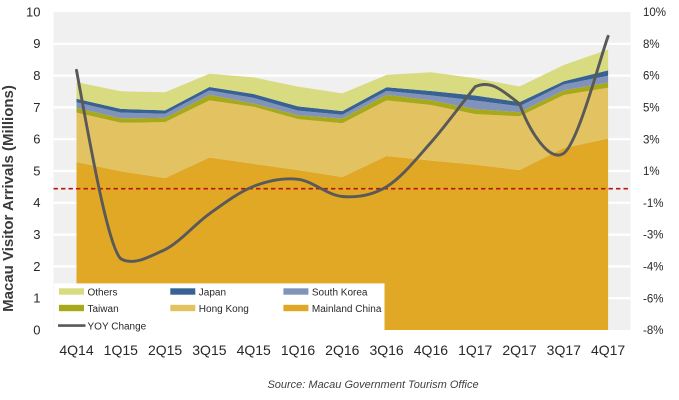 Image resolution: width=679 pixels, height=400 pixels. Describe the element at coordinates (651, 140) in the screenshot. I see `svg-text: 3%` at that location.